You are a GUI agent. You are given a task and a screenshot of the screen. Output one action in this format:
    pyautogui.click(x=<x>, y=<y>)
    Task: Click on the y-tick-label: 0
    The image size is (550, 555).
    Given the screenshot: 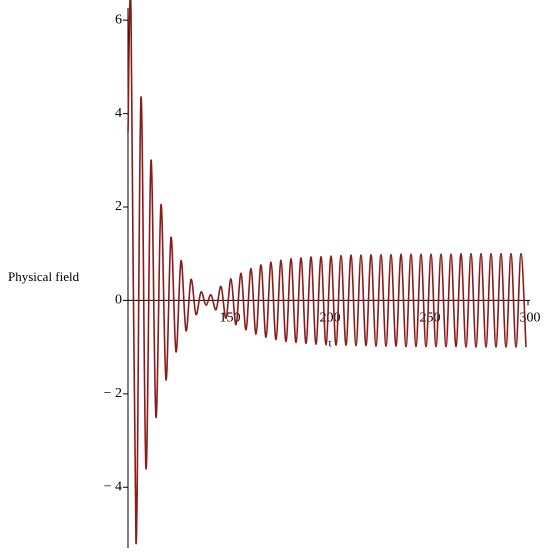 What is the action you would take?
    pyautogui.click(x=118, y=300)
    